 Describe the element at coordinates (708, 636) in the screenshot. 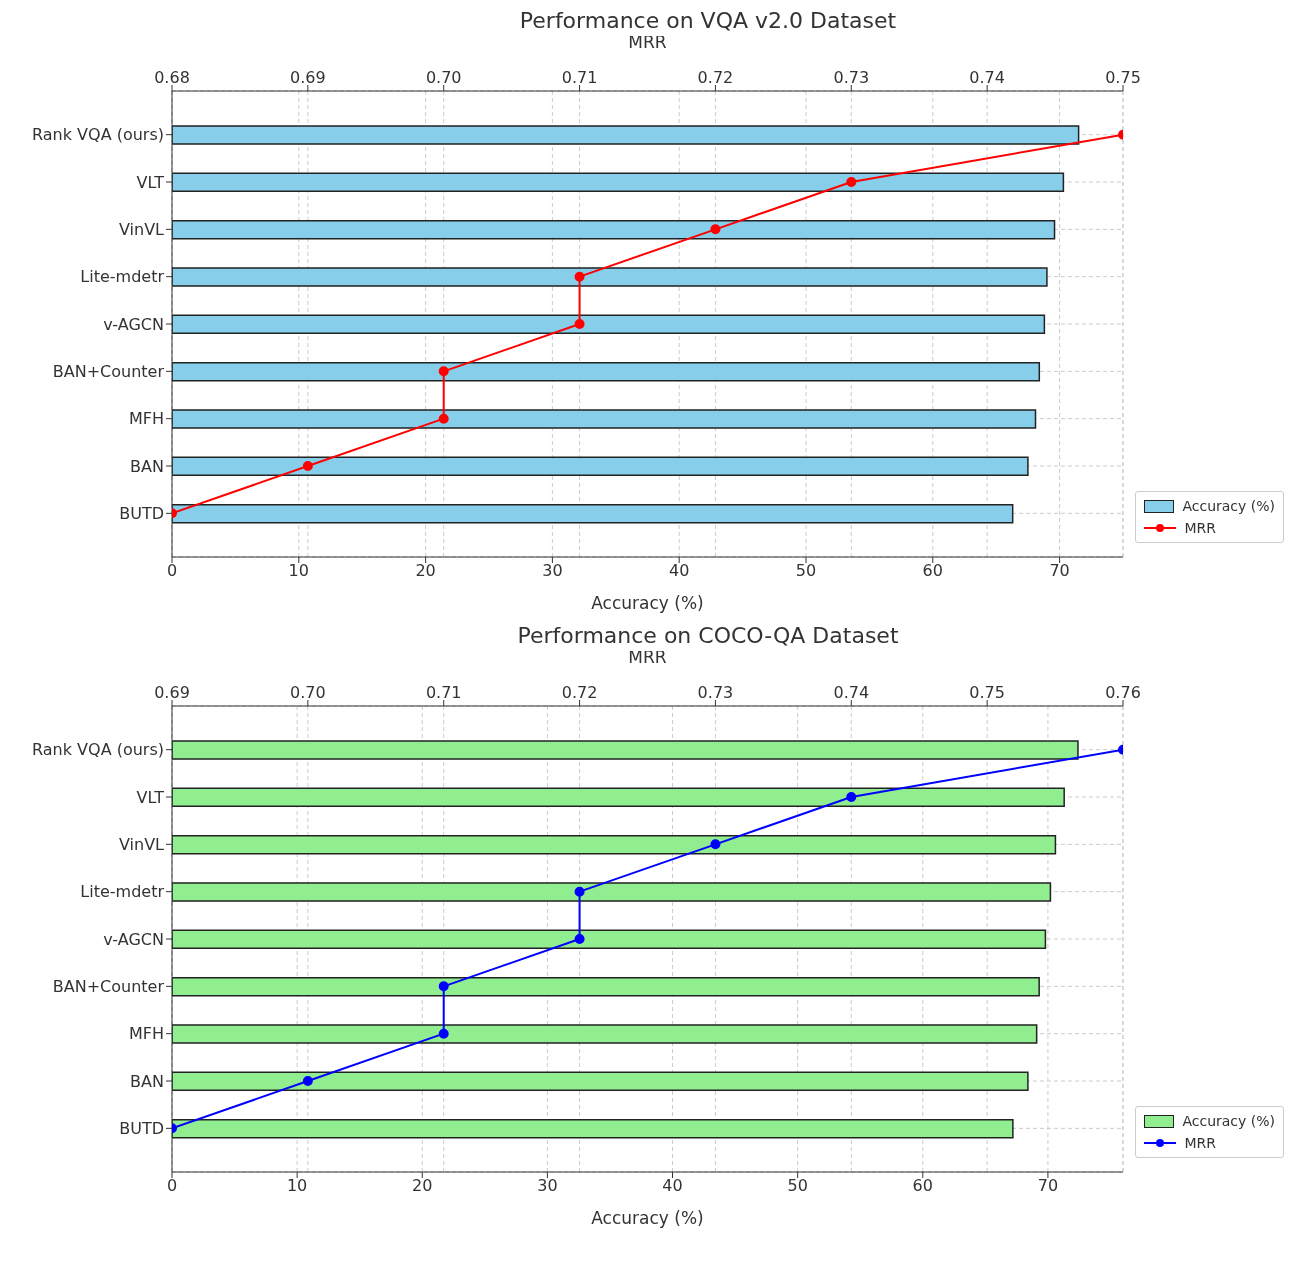

I see `chart-title: Performance on COCO-QA Dataset` at that location.